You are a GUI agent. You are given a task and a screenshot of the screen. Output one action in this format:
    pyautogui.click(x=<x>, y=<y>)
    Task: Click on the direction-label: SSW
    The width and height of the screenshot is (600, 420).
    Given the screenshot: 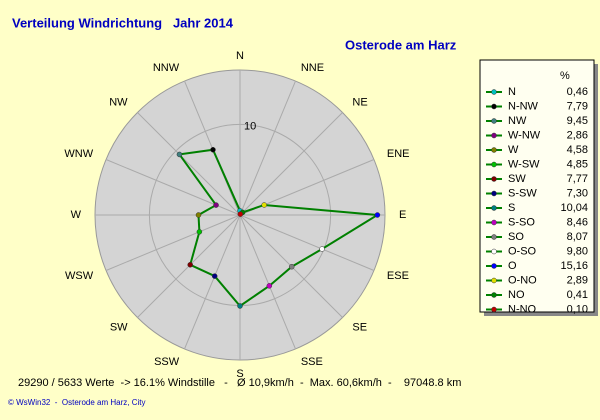 What is the action you would take?
    pyautogui.click(x=167, y=362)
    